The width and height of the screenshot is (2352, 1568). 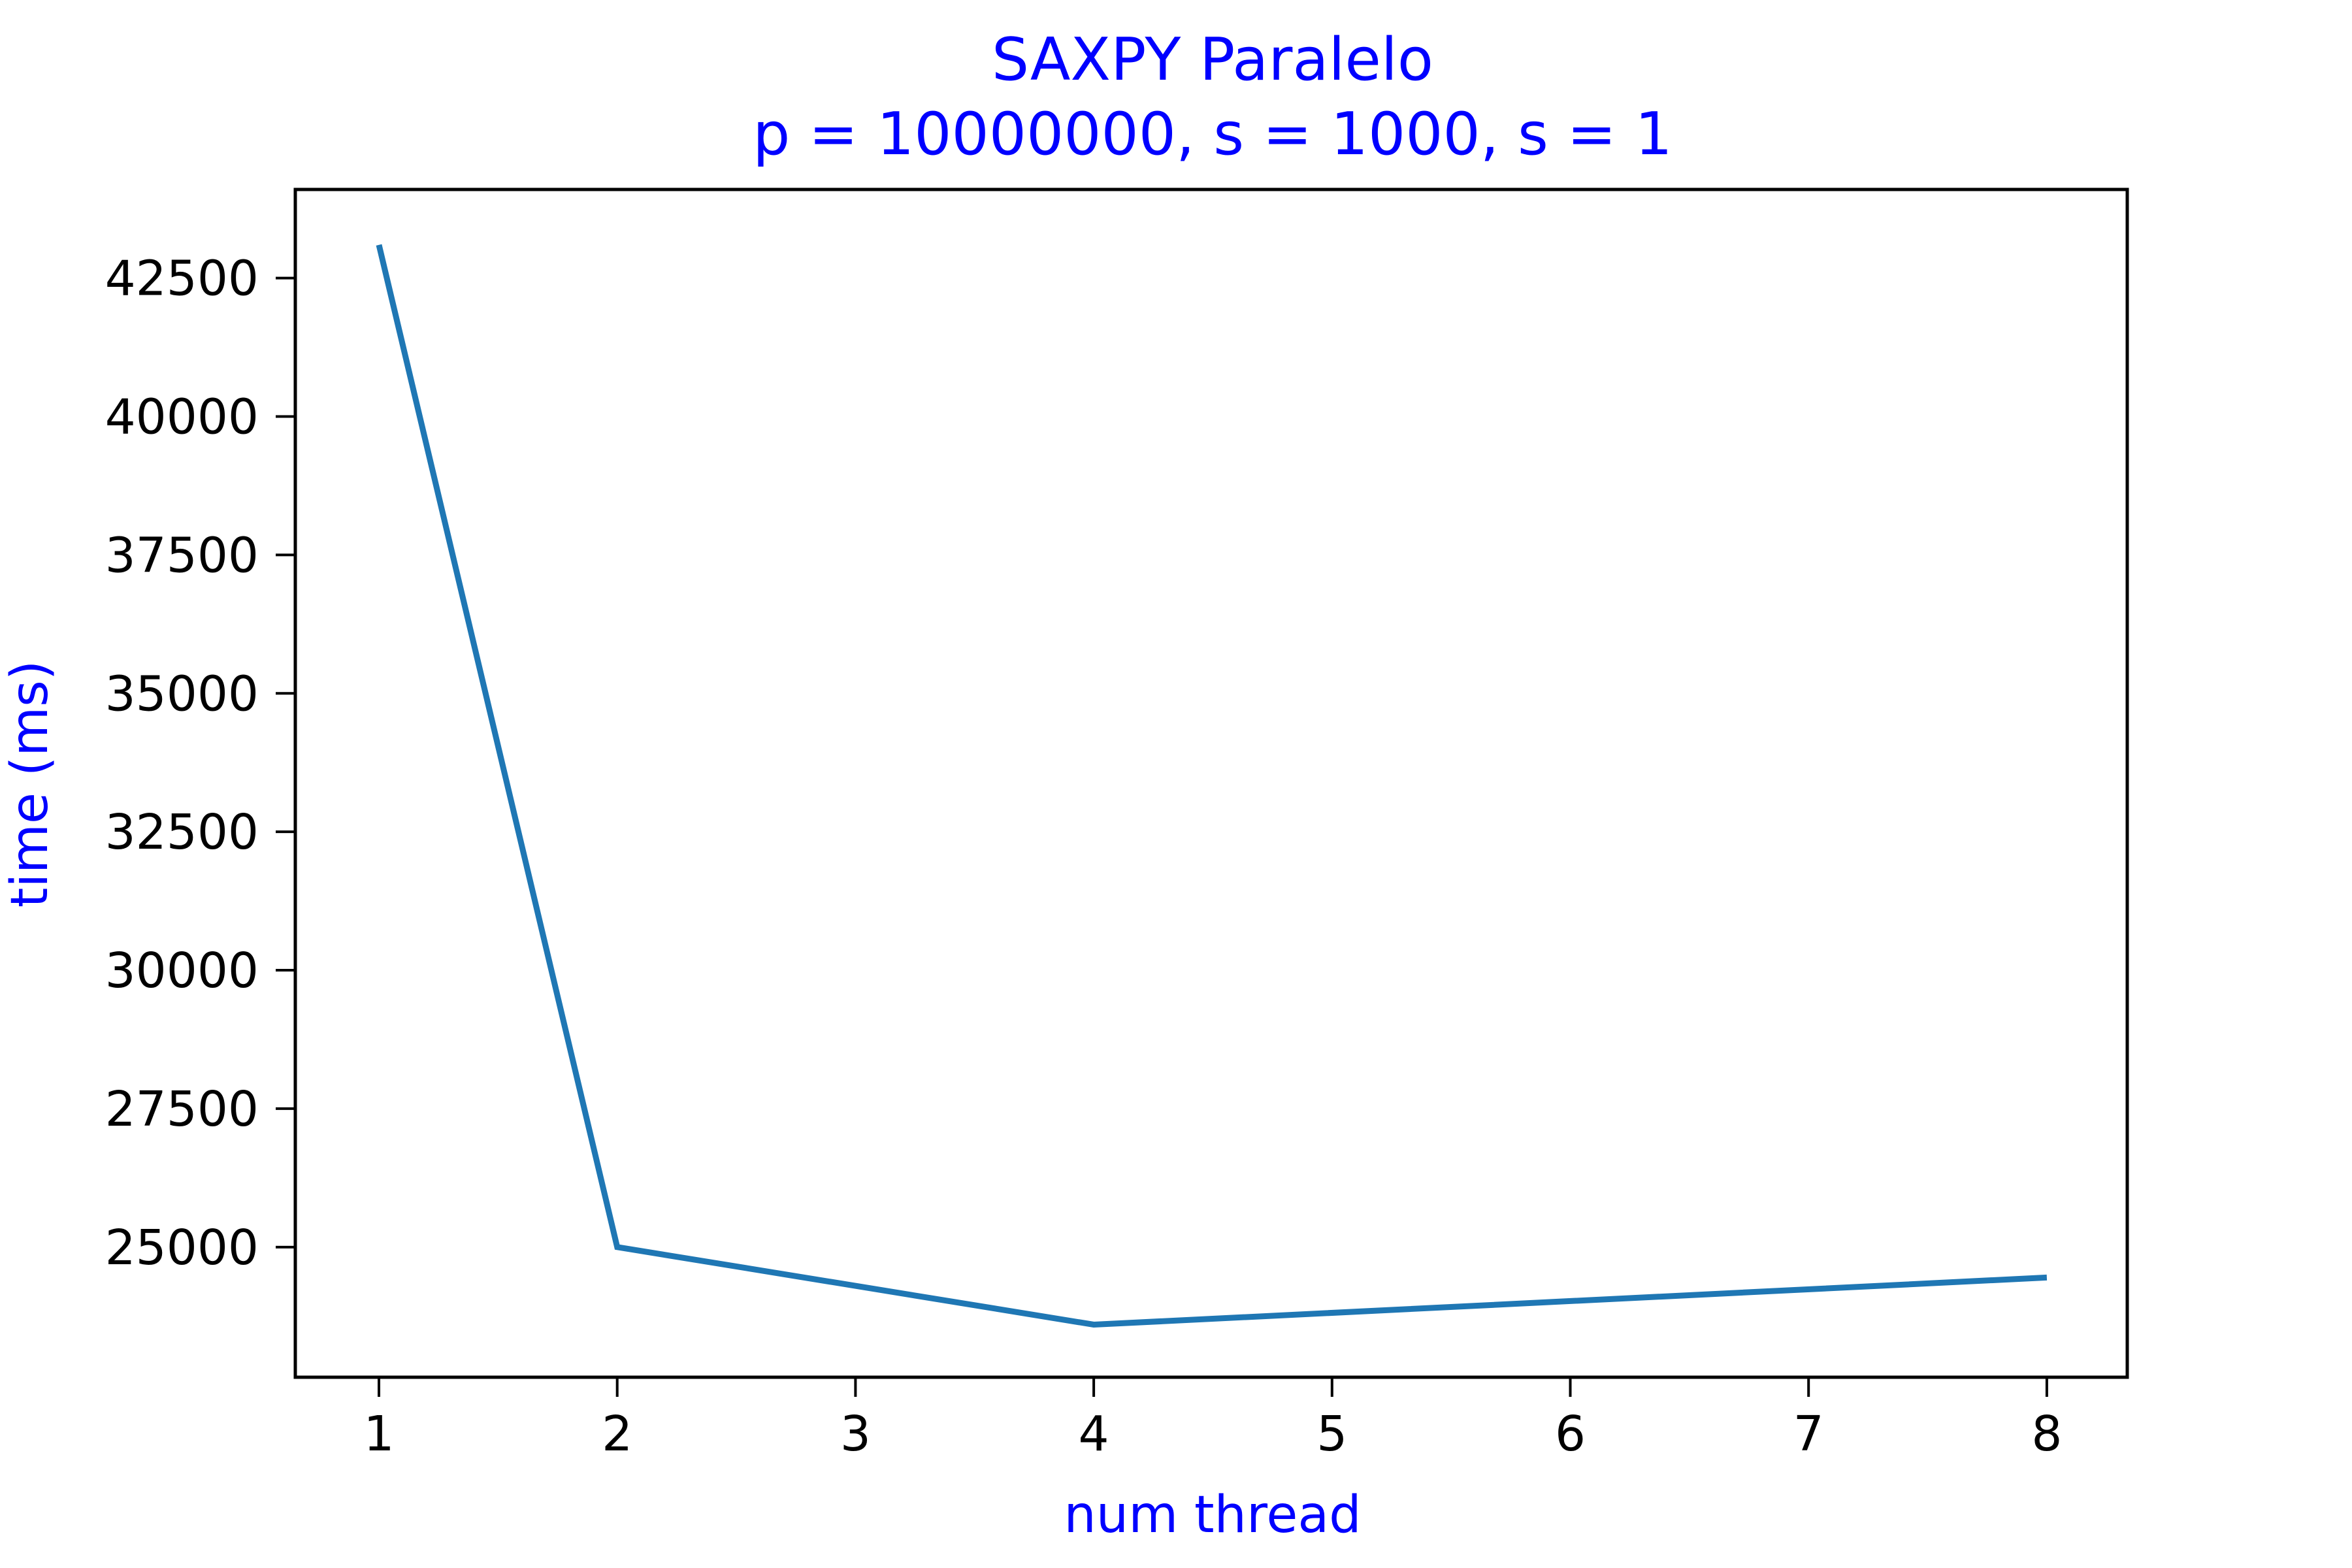 What do you see at coordinates (855, 1434) in the screenshot?
I see `x-tick-label: 3` at bounding box center [855, 1434].